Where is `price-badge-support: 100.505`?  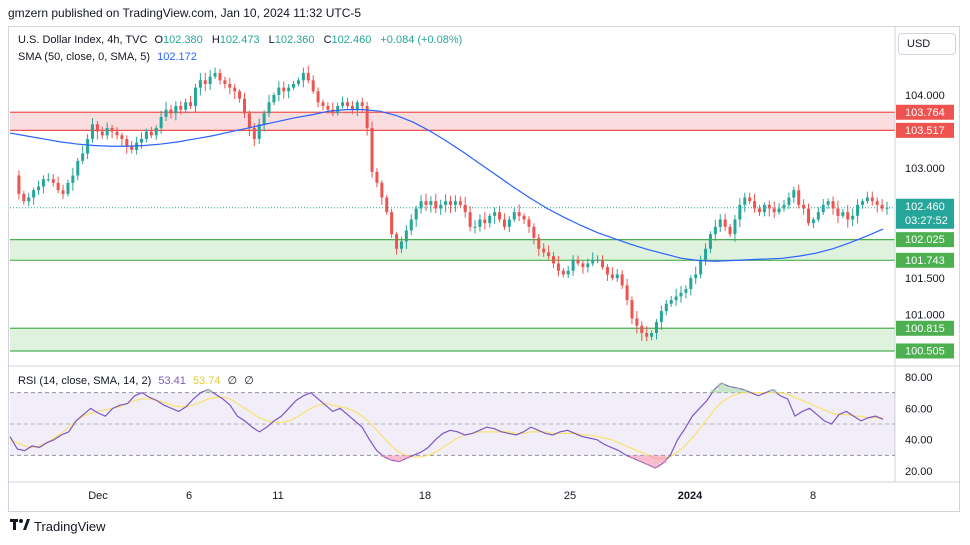
price-badge-support: 100.505 is located at coordinates (925, 351).